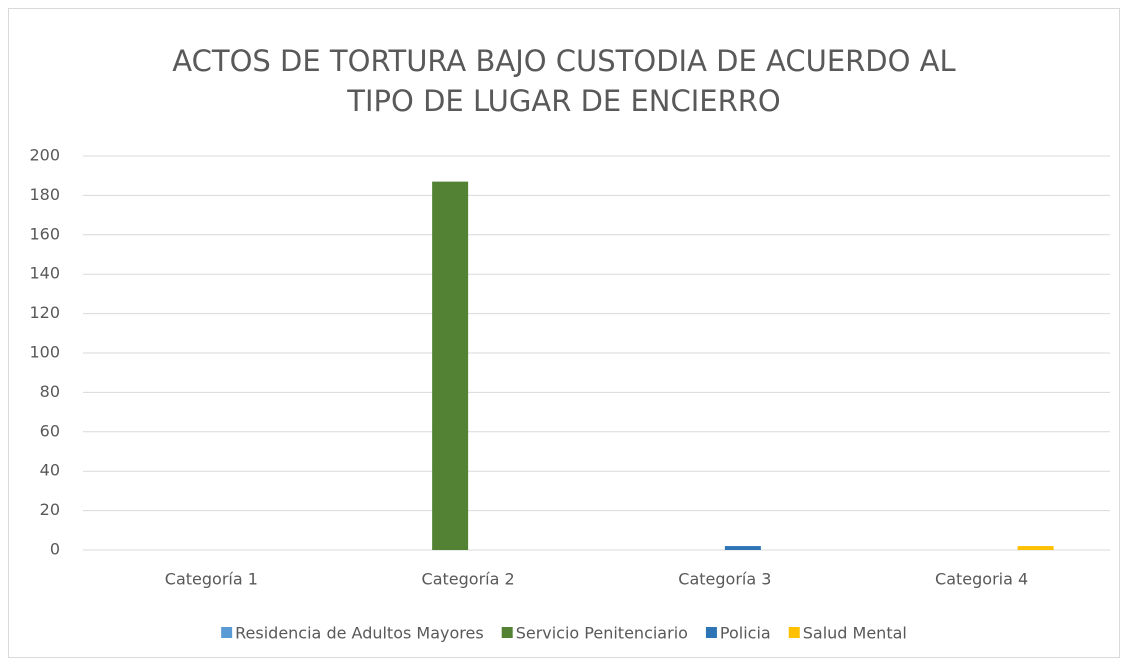 The height and width of the screenshot is (666, 1128). Describe the element at coordinates (50, 470) in the screenshot. I see `y-tick-label: 40` at that location.